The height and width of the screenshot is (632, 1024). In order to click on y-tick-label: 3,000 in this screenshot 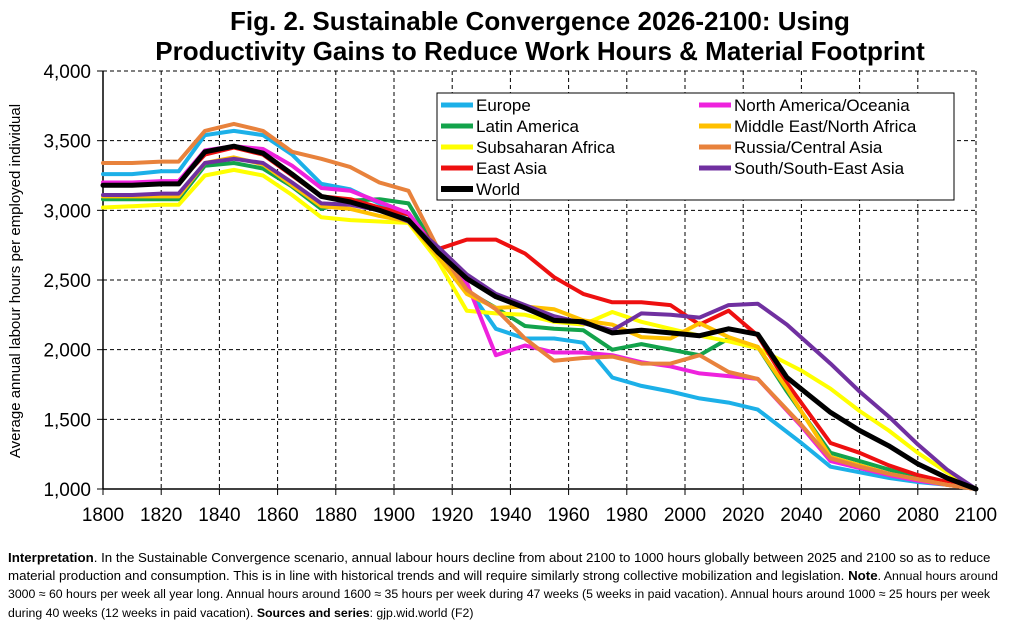, I will do `click(67, 211)`.